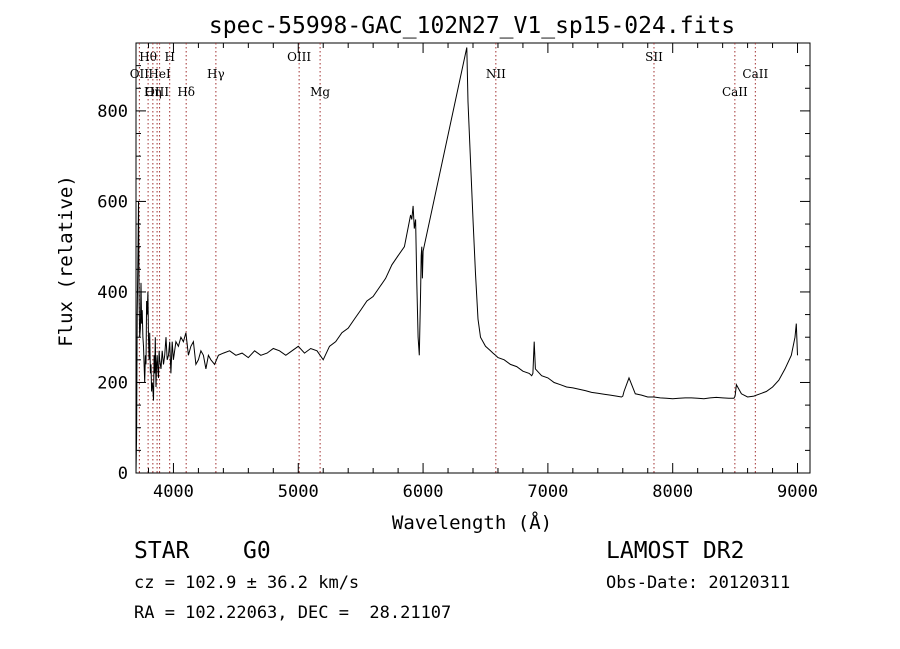  What do you see at coordinates (496, 74) in the screenshot?
I see `spectral-line-label: NII` at bounding box center [496, 74].